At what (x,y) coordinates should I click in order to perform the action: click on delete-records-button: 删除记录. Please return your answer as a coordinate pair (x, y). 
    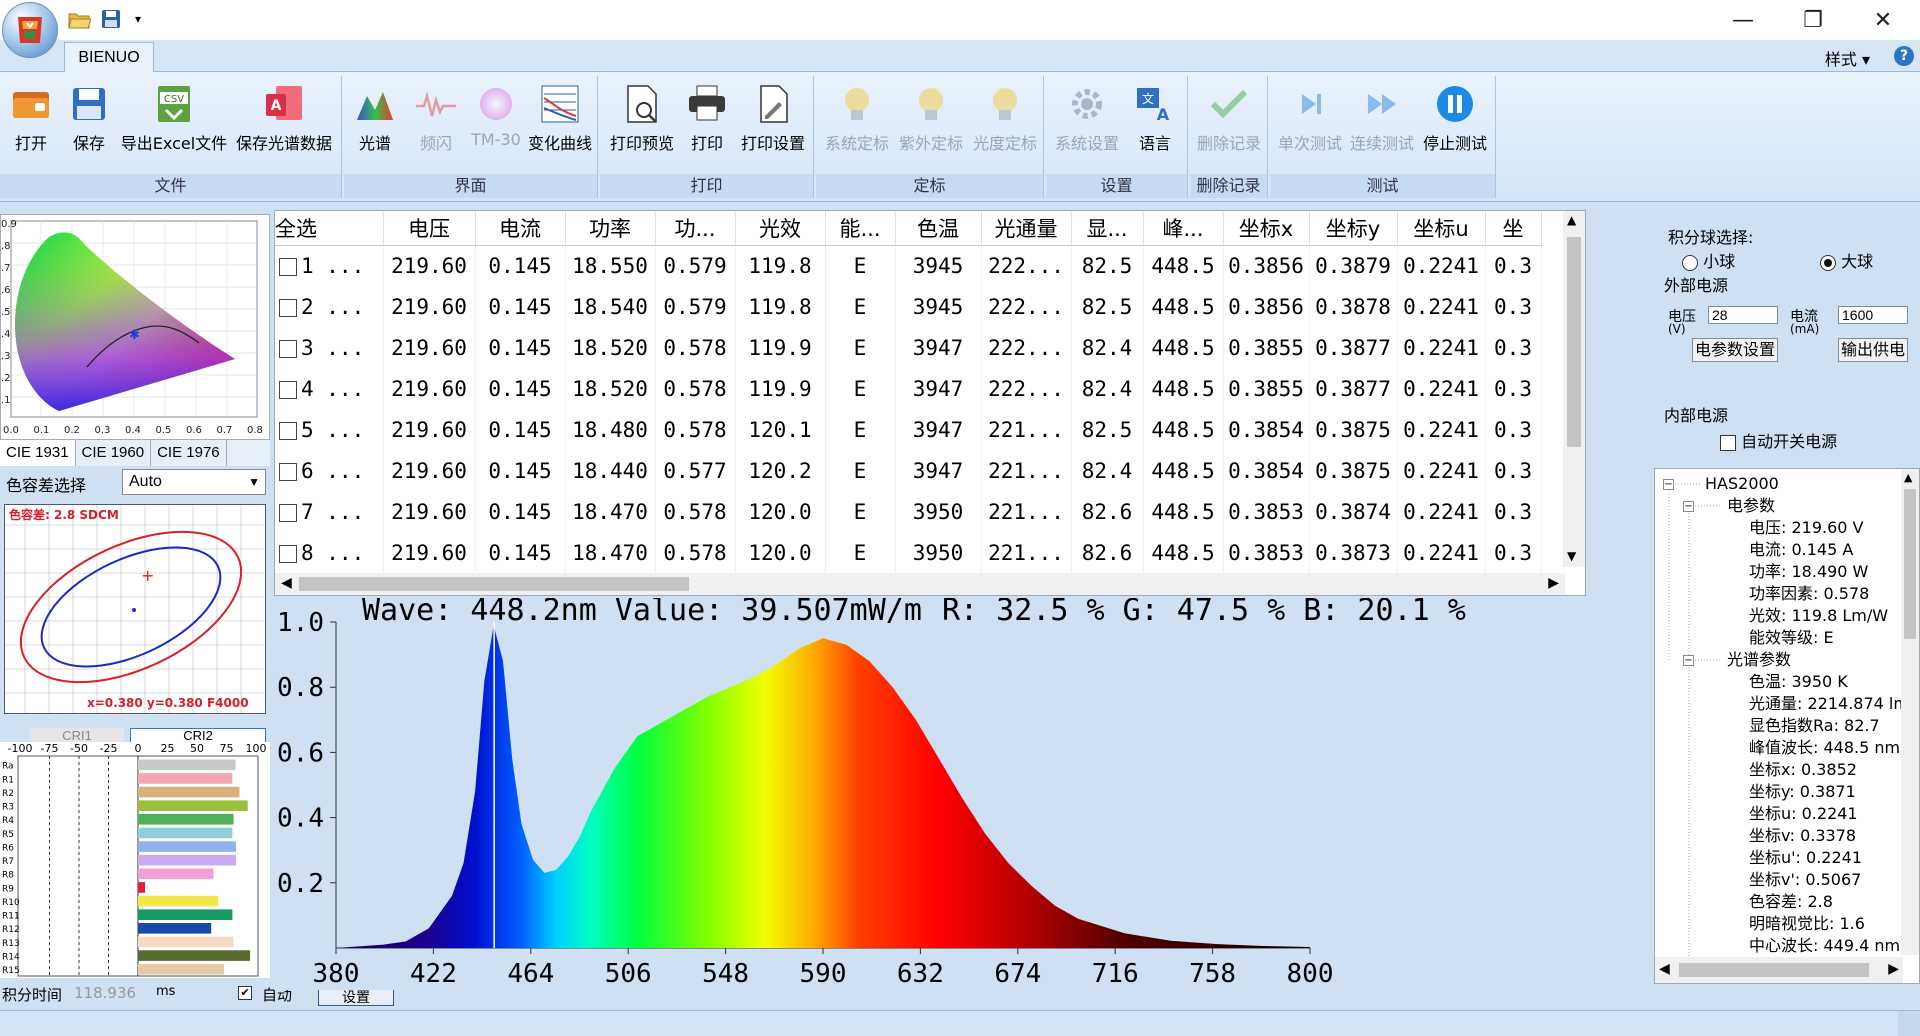
    Looking at the image, I should click on (1229, 124).